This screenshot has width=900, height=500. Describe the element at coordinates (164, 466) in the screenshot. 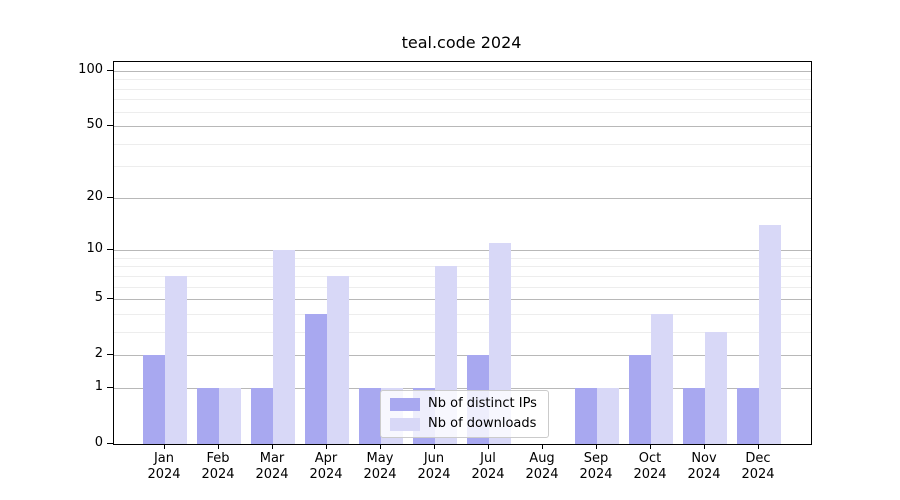

I see `x-tick-label: Jan 2024` at that location.